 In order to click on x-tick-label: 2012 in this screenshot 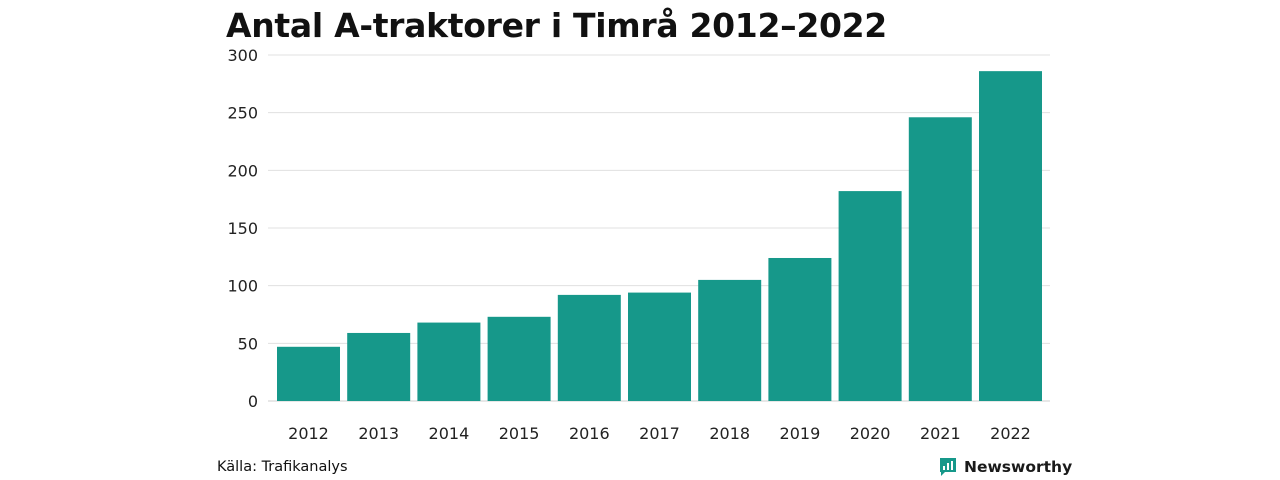, I will do `click(308, 433)`.